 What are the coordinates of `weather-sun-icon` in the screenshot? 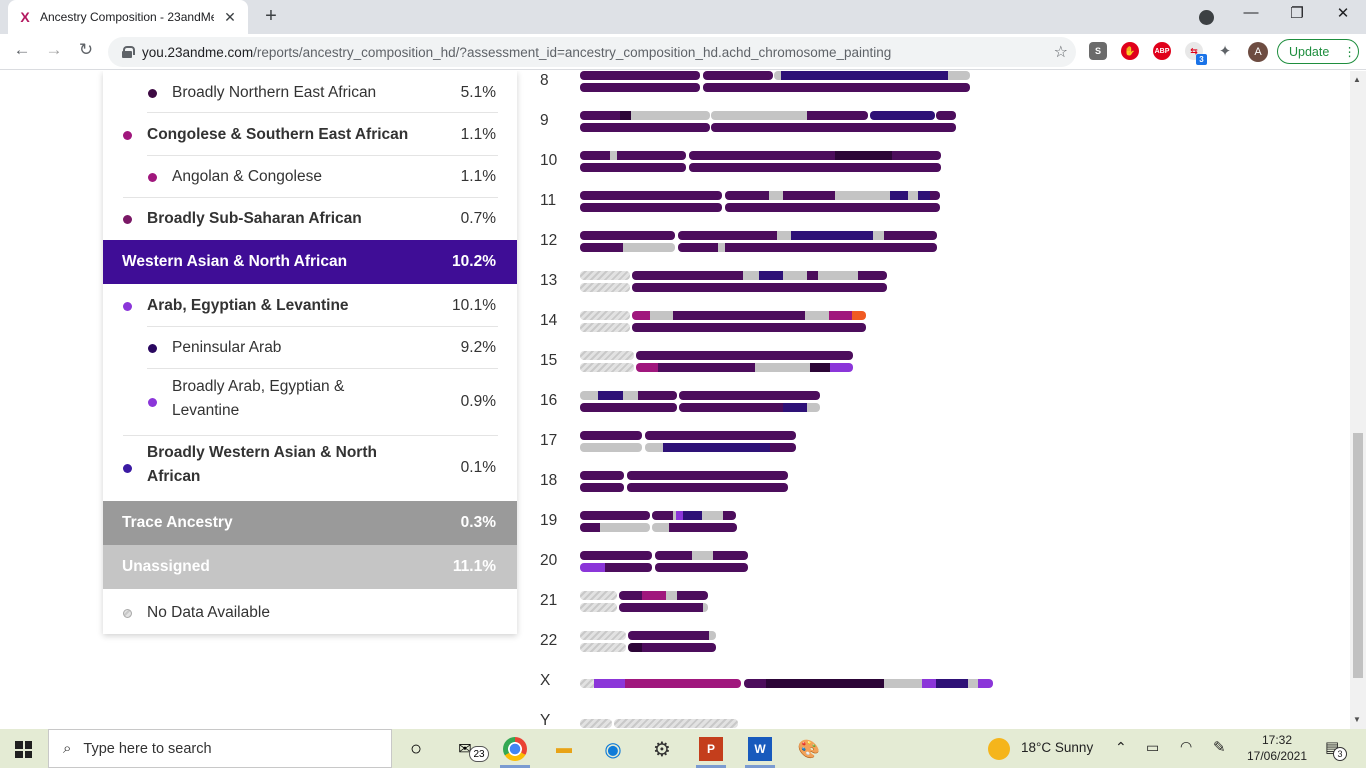 It's located at (999, 749).